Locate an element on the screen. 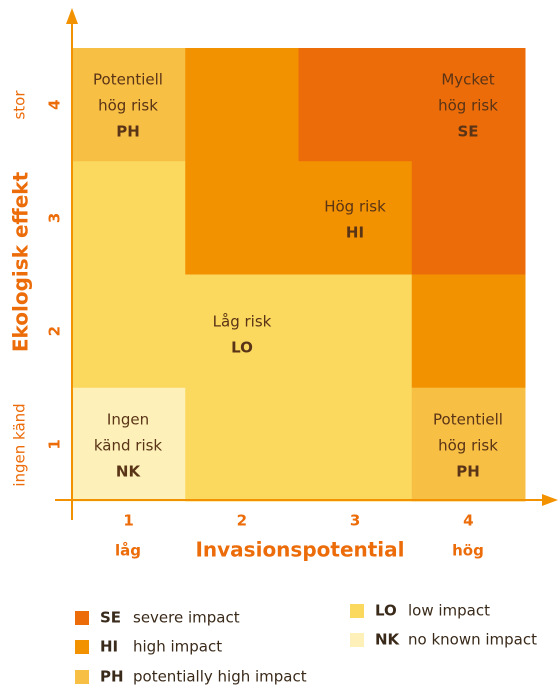  legend-code: LO is located at coordinates (386, 611).